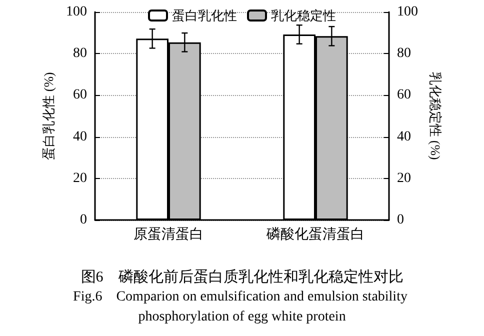 This screenshot has height=336, width=484. What do you see at coordinates (242, 307) in the screenshot?
I see `text: Fig.6 Comparion on emulsification and emulsion stability phosphorylation of egg white protein` at bounding box center [242, 307].